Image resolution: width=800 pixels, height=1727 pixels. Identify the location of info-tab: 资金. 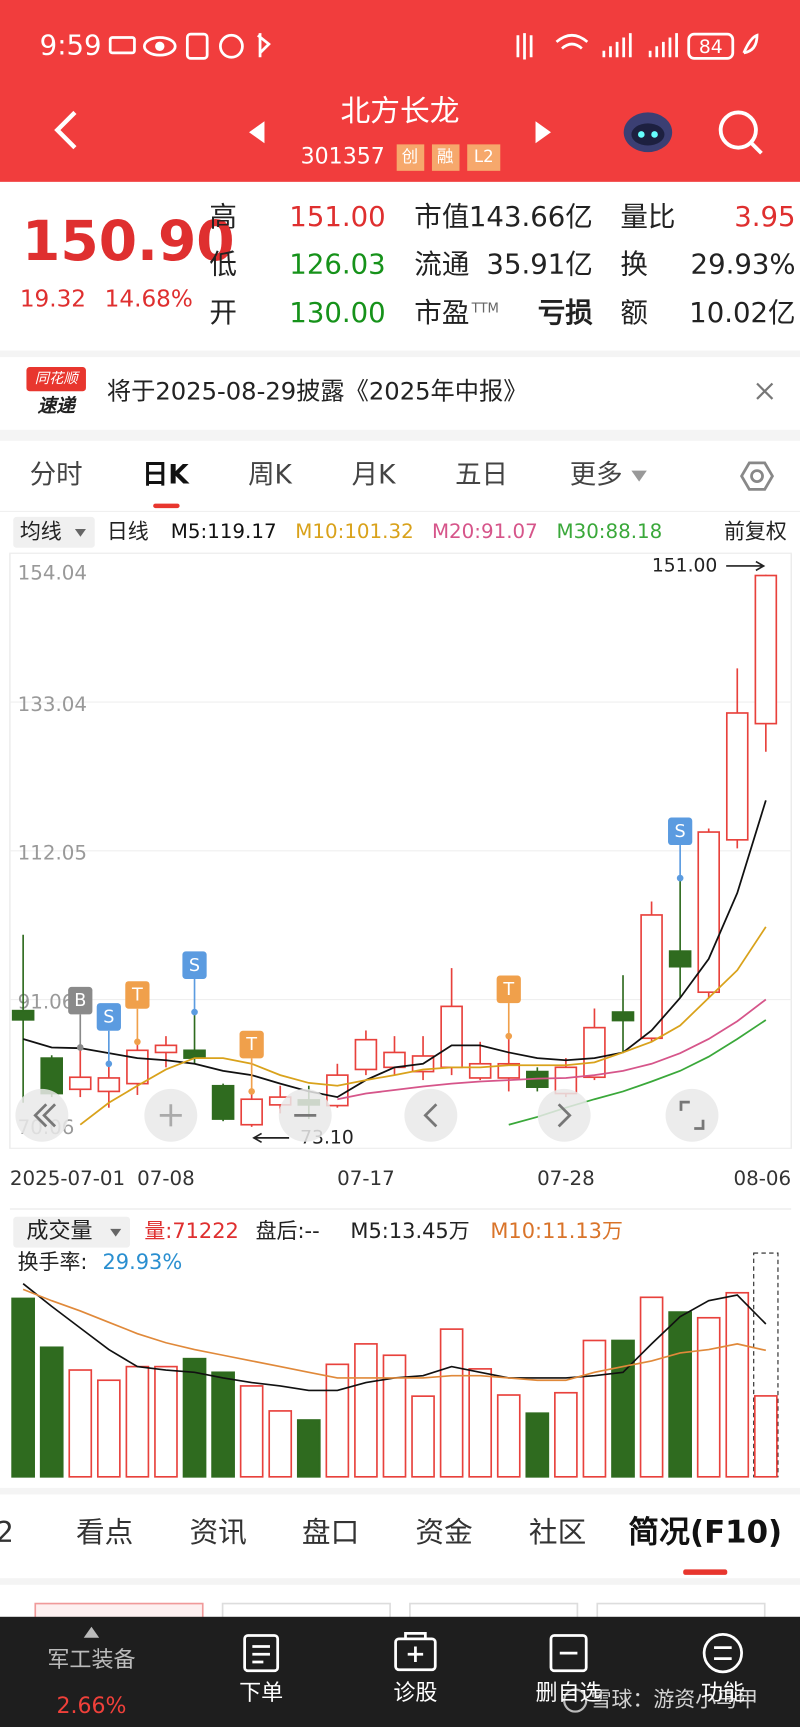
(443, 1532).